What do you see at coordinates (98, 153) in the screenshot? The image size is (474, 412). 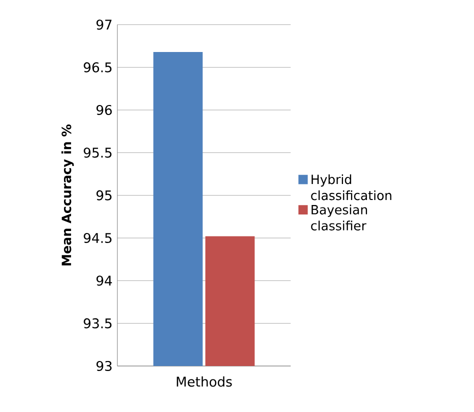 I see `y-tick-label: 95.5` at bounding box center [98, 153].